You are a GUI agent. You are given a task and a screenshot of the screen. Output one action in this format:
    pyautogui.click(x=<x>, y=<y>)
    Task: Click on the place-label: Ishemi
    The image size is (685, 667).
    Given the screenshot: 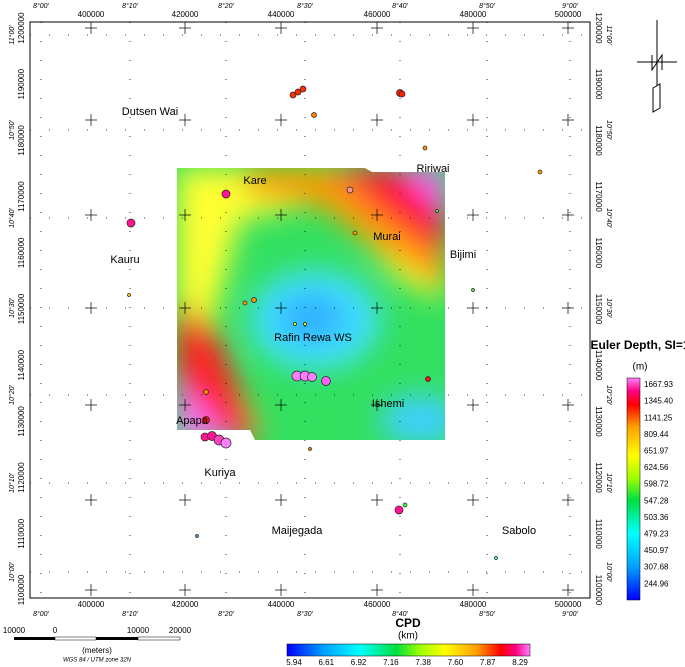 What is the action you would take?
    pyautogui.click(x=388, y=404)
    